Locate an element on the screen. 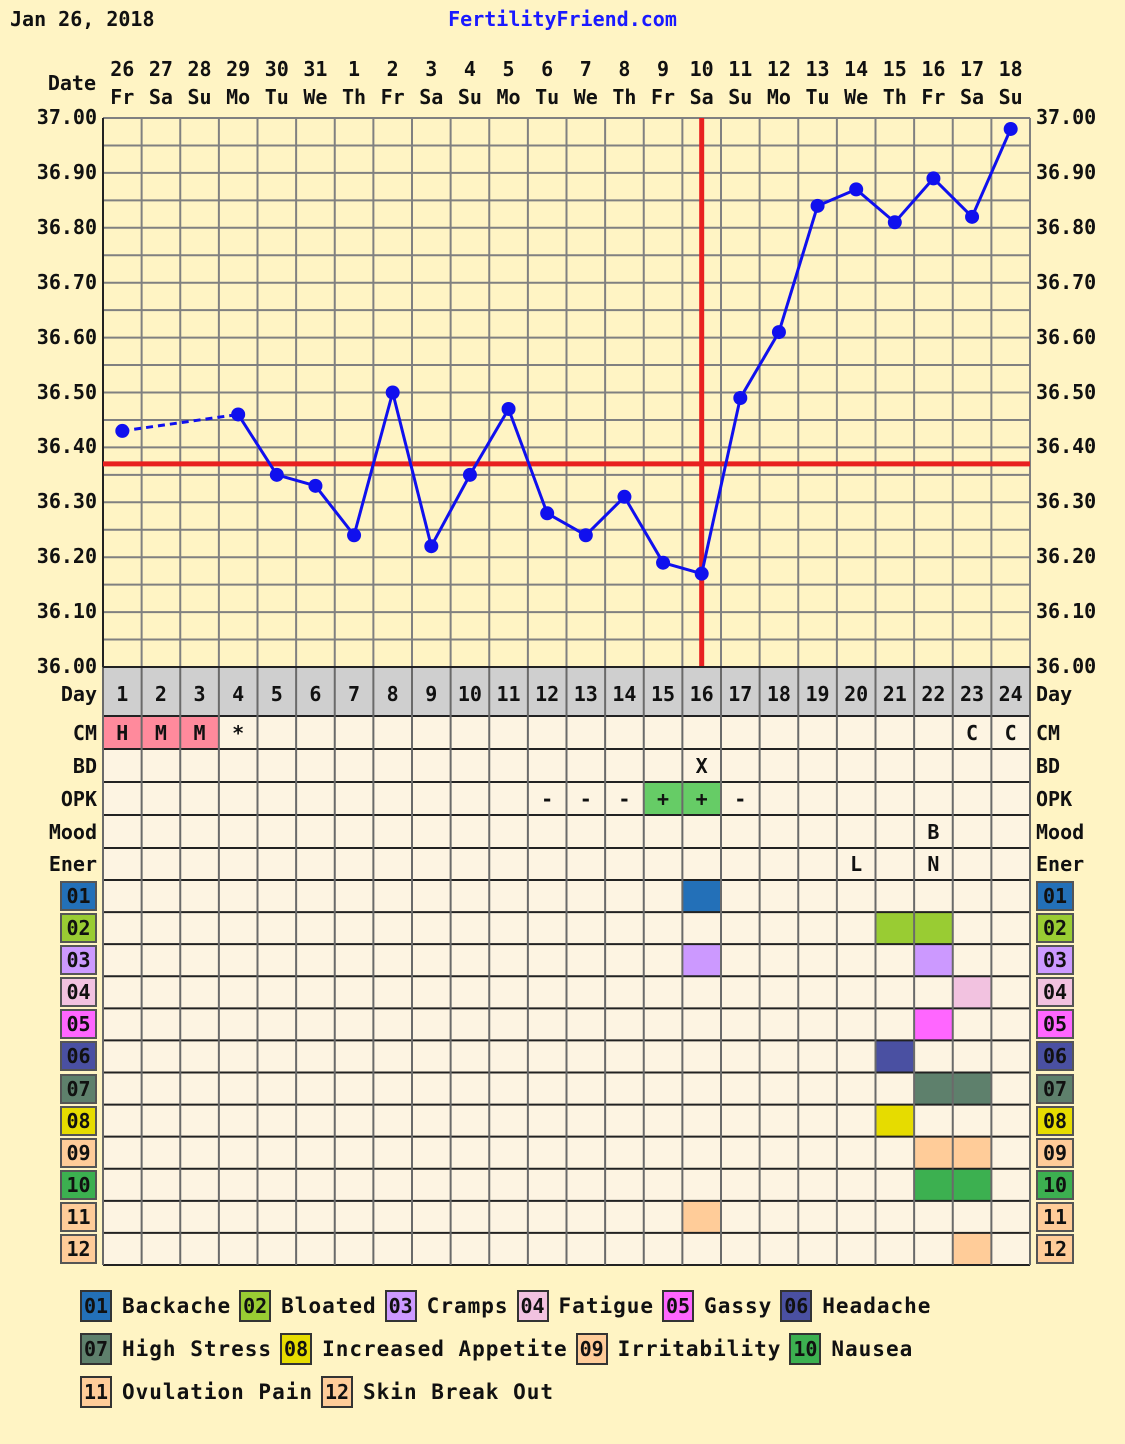 Image resolution: width=1125 pixels, height=1444 pixels. symptom-code-left: 02 is located at coordinates (78, 928).